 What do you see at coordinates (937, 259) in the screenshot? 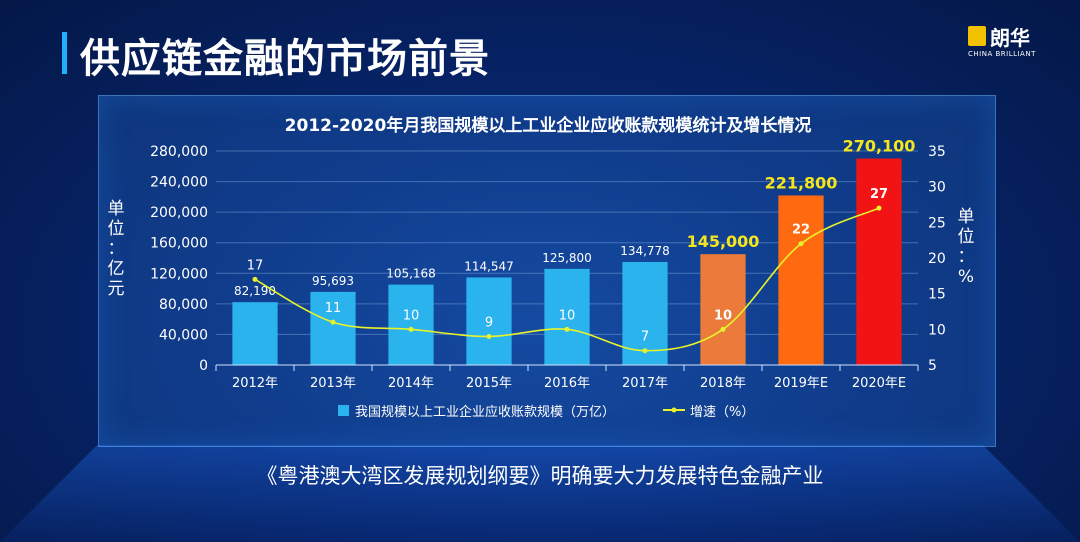
I see `y-right-tick-label: 20` at bounding box center [937, 259].